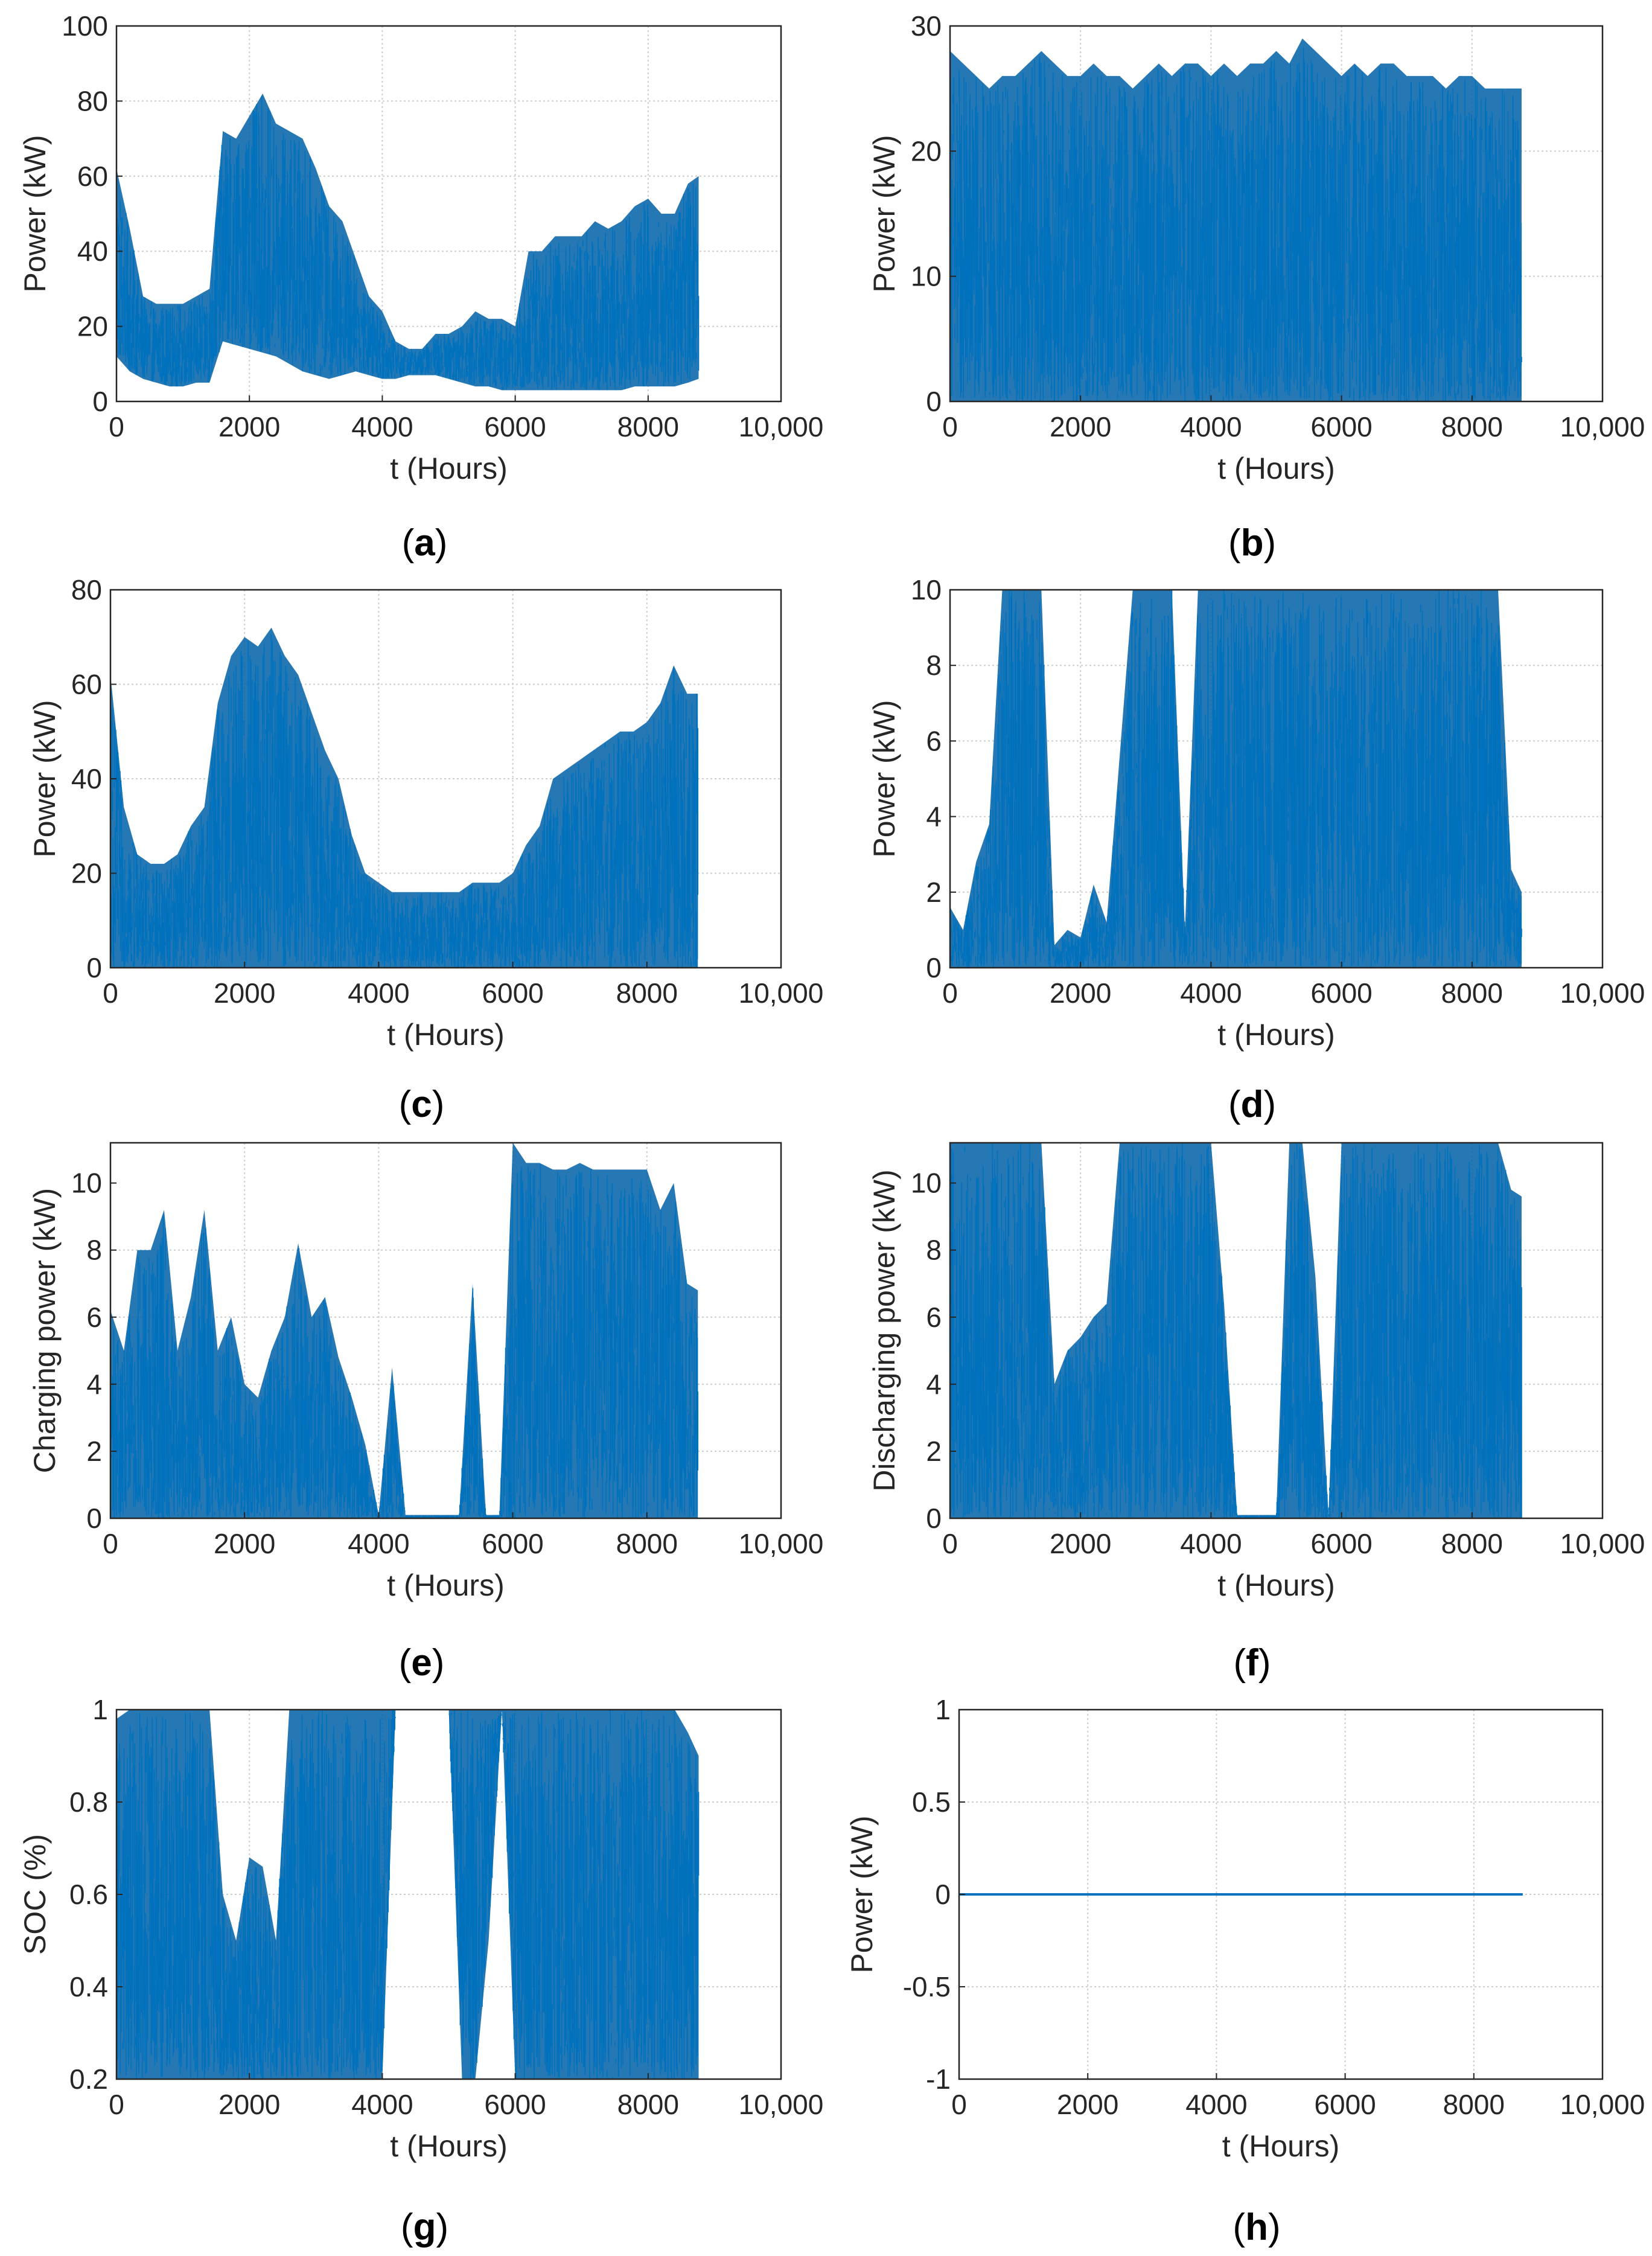 This screenshot has width=1652, height=2256. I want to click on panel-g-series, so click(408, 1894).